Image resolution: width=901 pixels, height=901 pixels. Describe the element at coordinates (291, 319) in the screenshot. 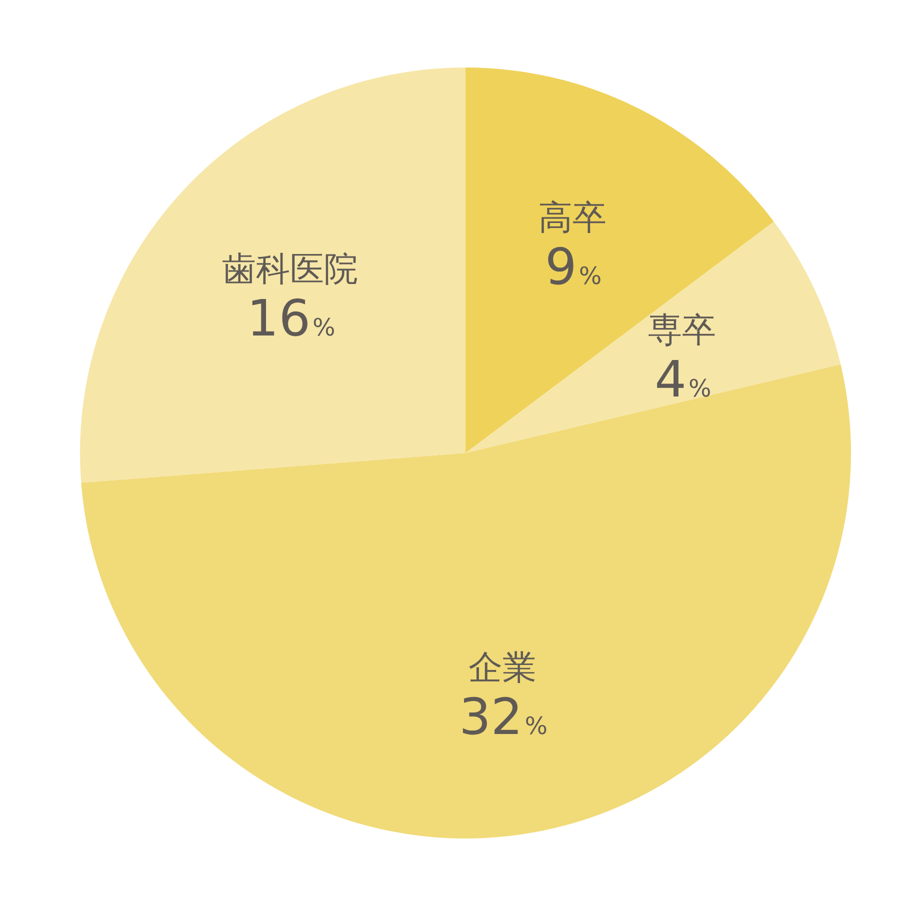

I see `data-label: 16%` at that location.